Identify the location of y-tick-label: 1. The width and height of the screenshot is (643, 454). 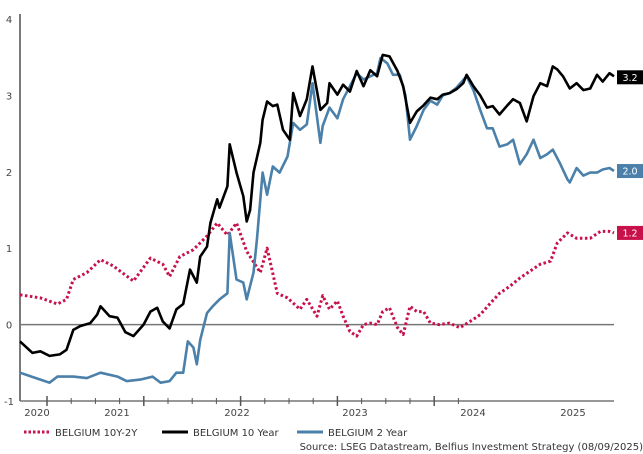
(9, 249).